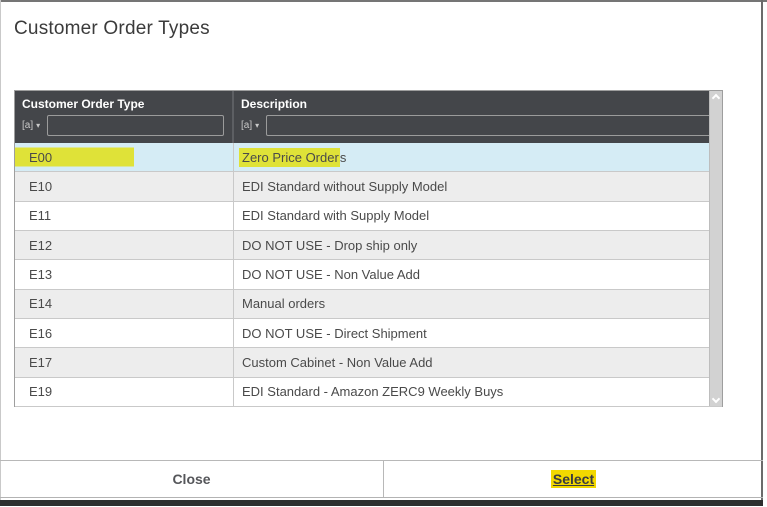  What do you see at coordinates (373, 392) in the screenshot?
I see `description-cell: EDI Standard - Amazon ZERC9 Weekly Buys` at bounding box center [373, 392].